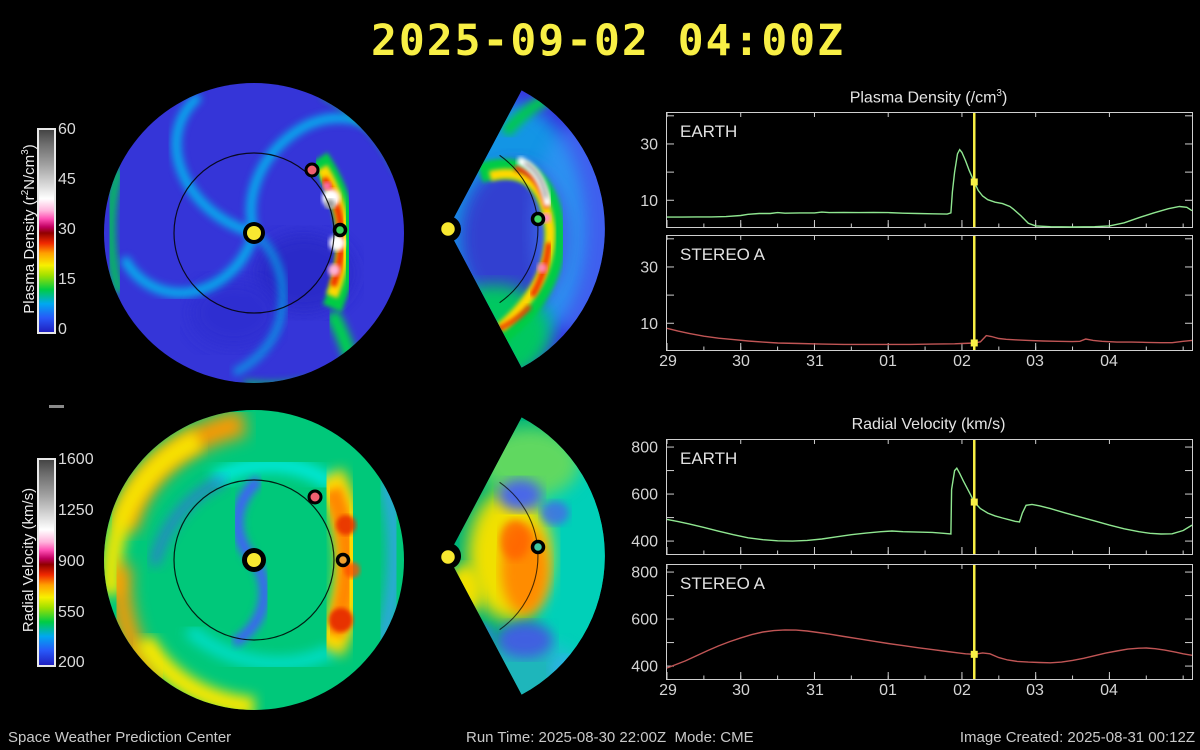 The height and width of the screenshot is (750, 1200). Describe the element at coordinates (28, 560) in the screenshot. I see `velocity-colorbar-label: Radial Velocity (km/s)` at that location.